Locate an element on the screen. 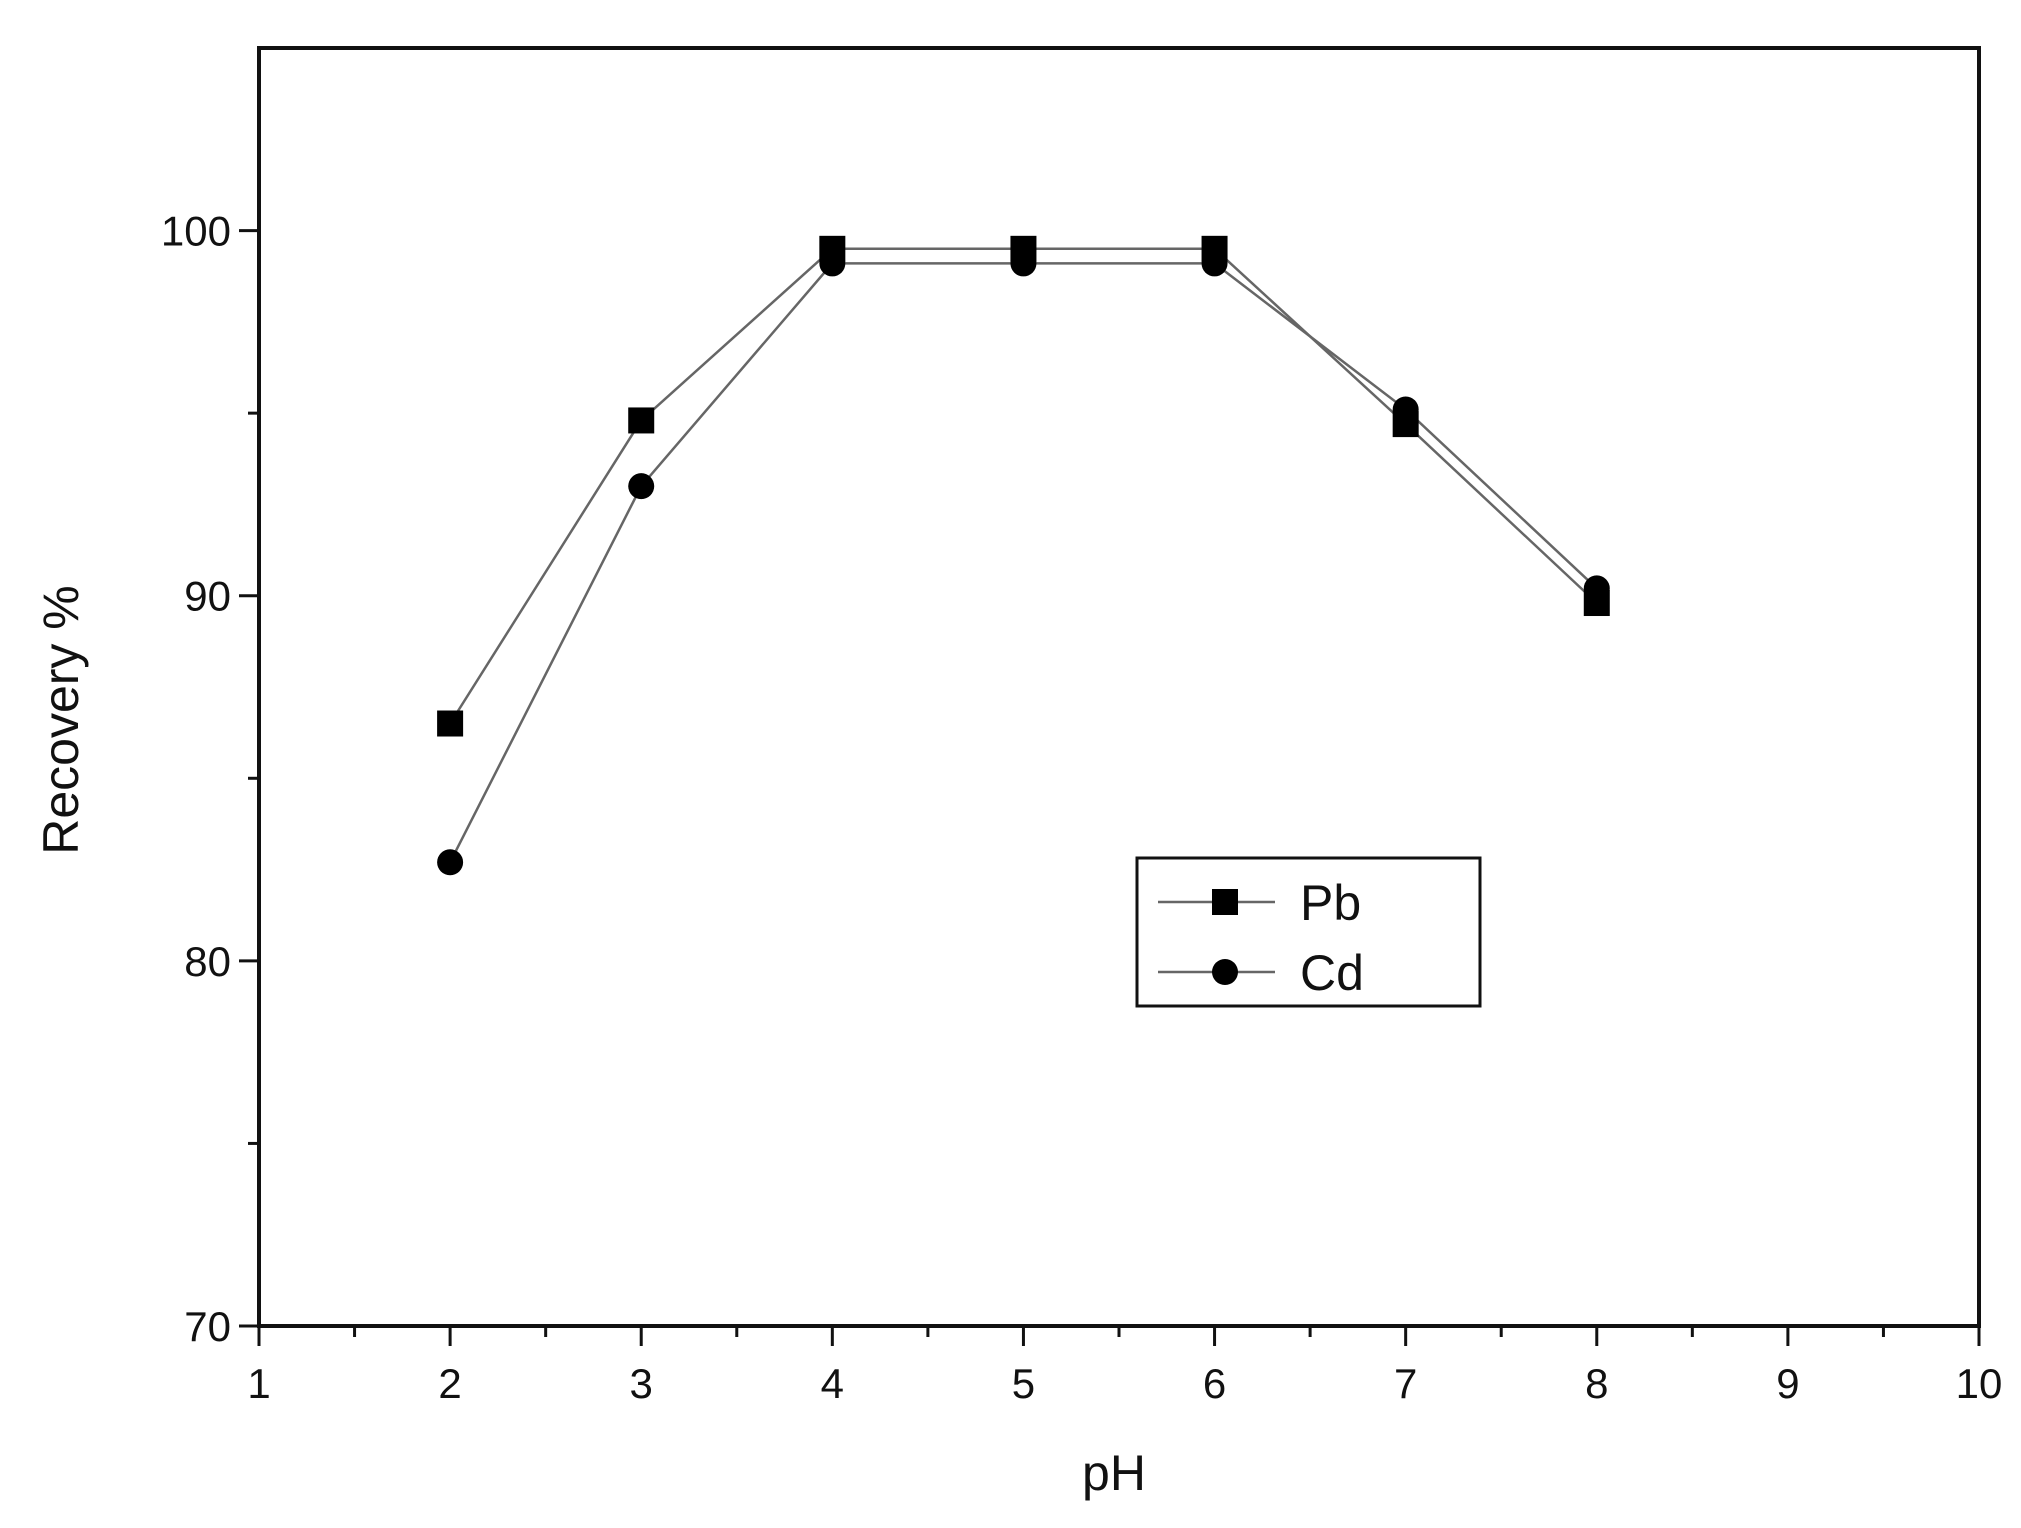  x-tick-label: 9 is located at coordinates (1787, 1383).